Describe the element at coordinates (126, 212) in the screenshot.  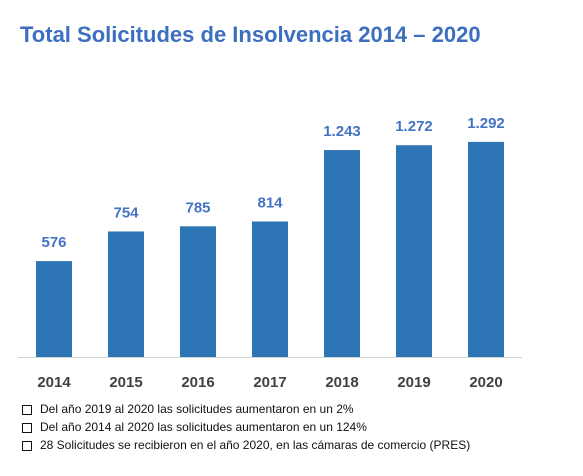
I see `value-label: 754` at that location.